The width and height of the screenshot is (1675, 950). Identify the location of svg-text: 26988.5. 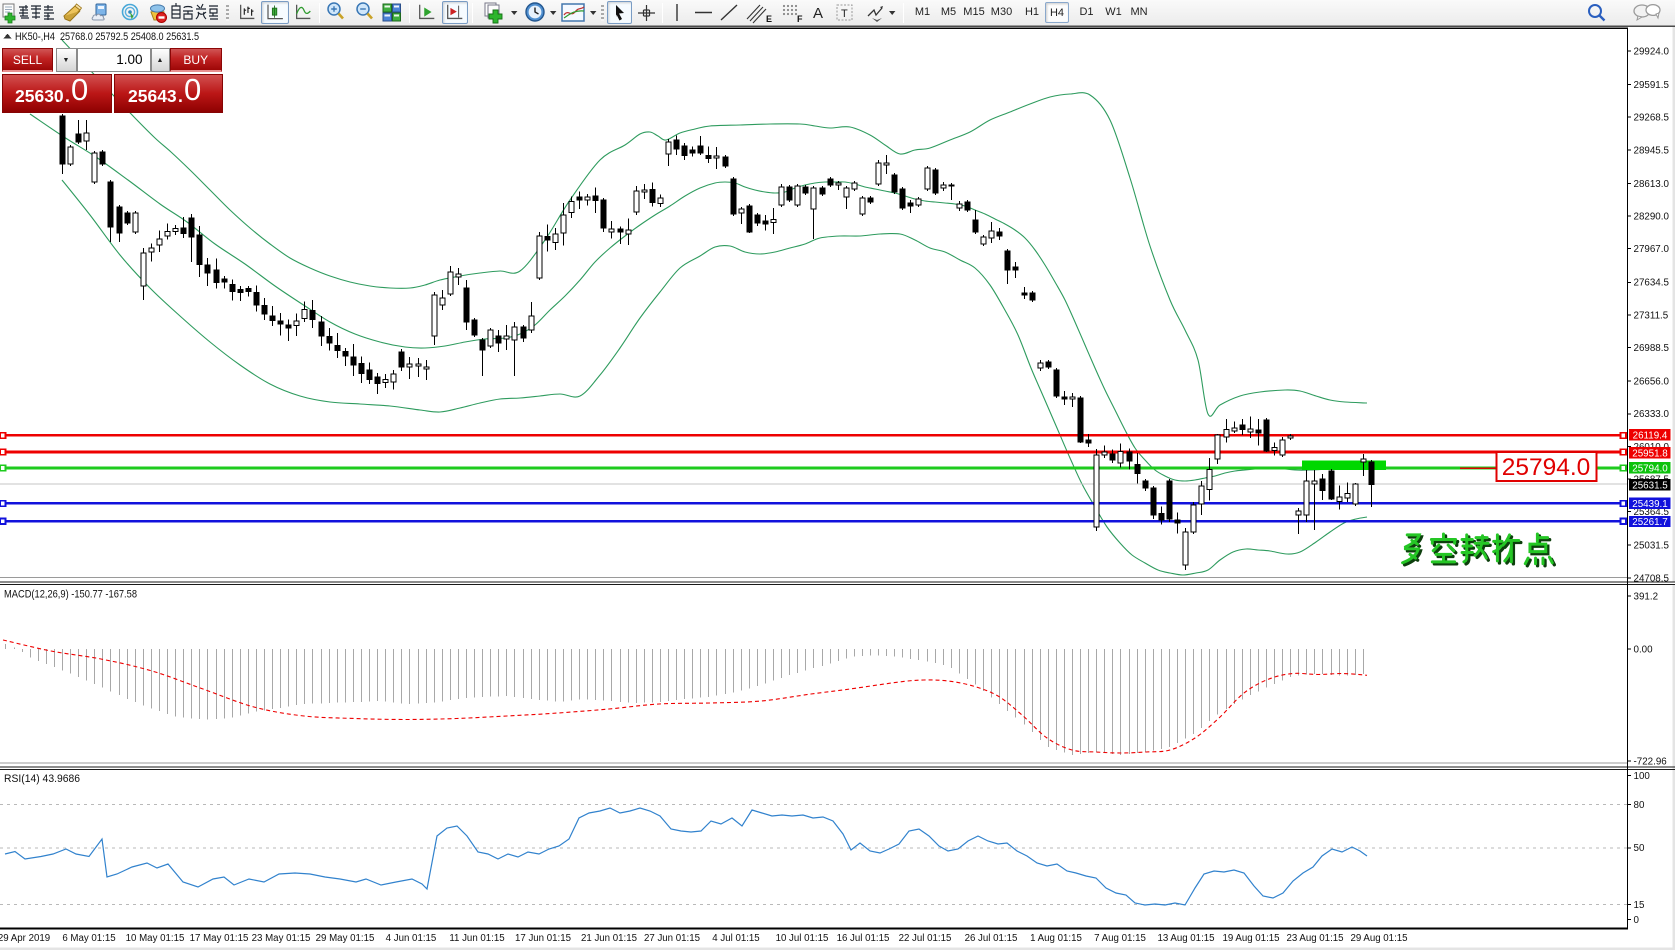
(1652, 348).